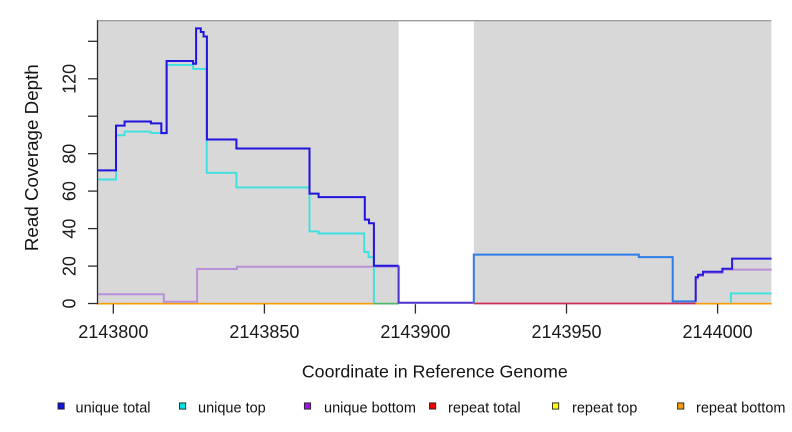 Image resolution: width=792 pixels, height=432 pixels. Describe the element at coordinates (604, 409) in the screenshot. I see `svg-text: repeat top` at that location.